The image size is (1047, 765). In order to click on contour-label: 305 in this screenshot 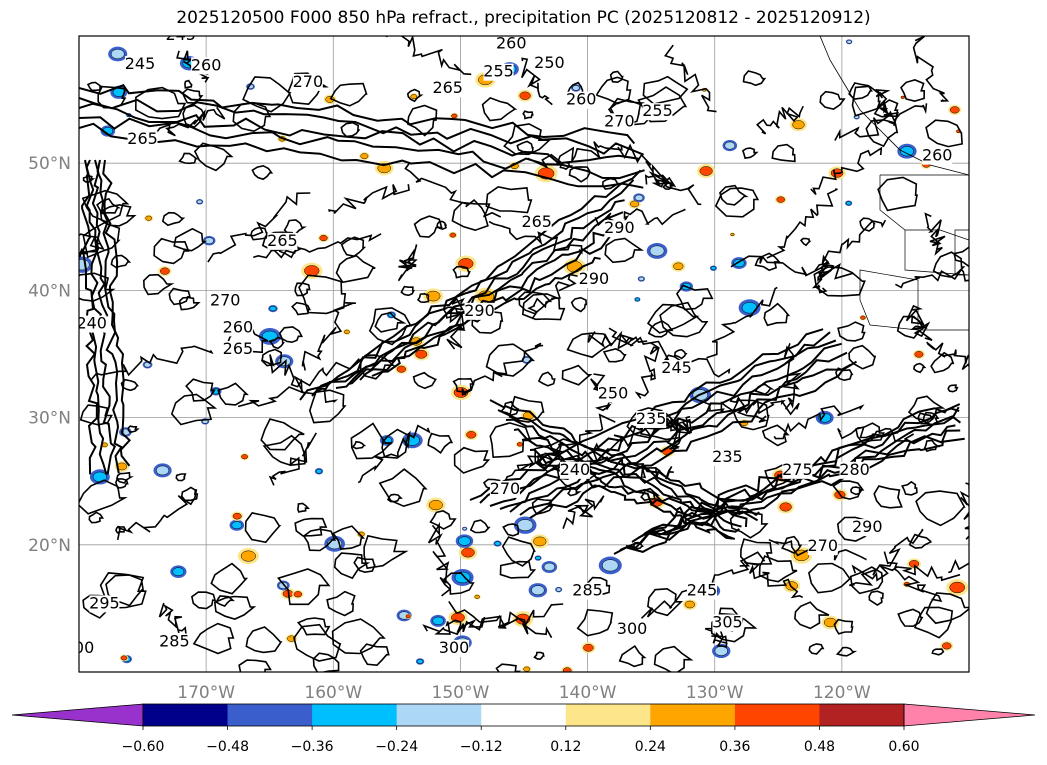, I will do `click(727, 621)`.